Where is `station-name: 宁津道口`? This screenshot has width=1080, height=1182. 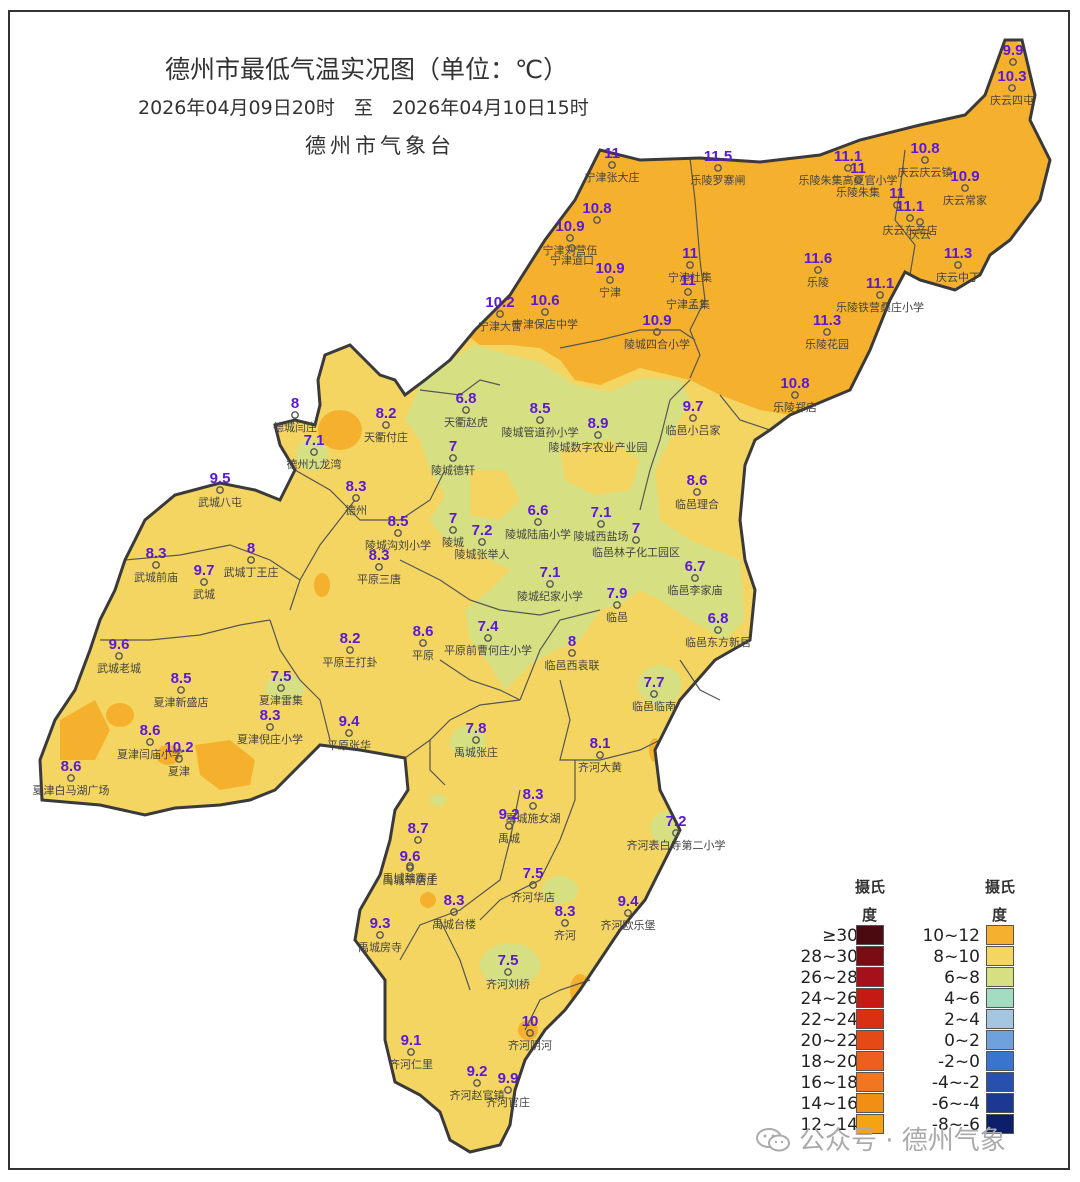 station-name: 宁津道口 is located at coordinates (572, 260).